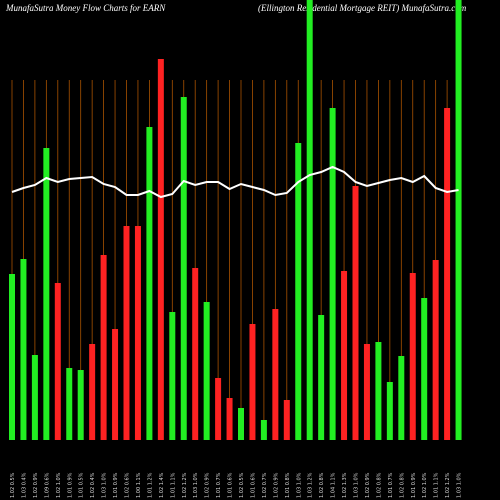 The height and width of the screenshot is (500, 500). Describe the element at coordinates (128, 485) in the screenshot. I see `x-tick-label: 1.02 0.6%` at that location.